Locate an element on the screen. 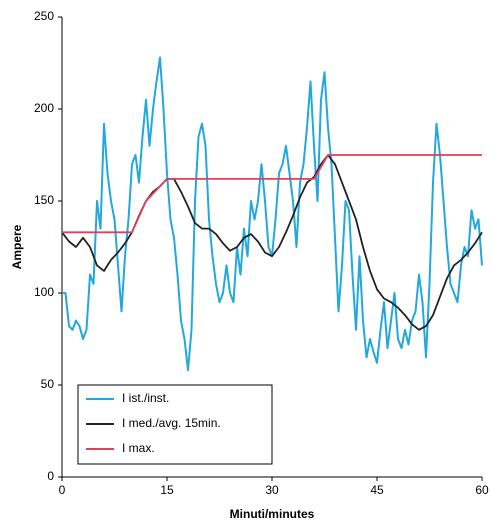 Image resolution: width=491 pixels, height=529 pixels. y-tick-label: 250 is located at coordinates (44, 16).